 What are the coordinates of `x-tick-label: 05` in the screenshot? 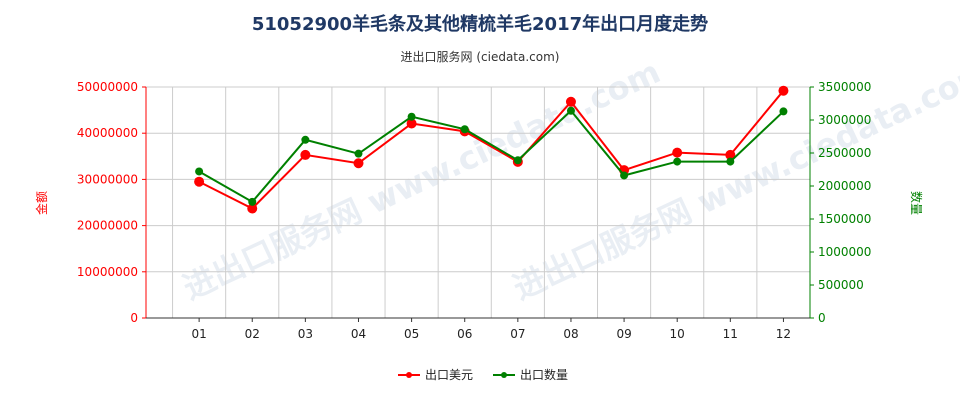 It's located at (411, 334).